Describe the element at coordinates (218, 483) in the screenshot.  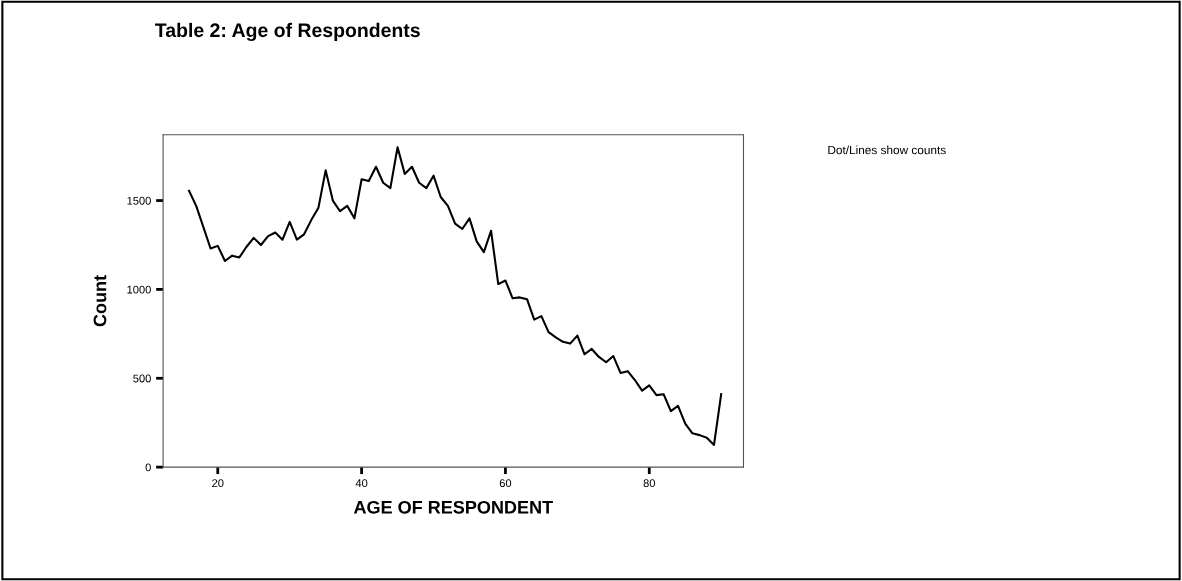
I see `x-tick-label: 20` at that location.